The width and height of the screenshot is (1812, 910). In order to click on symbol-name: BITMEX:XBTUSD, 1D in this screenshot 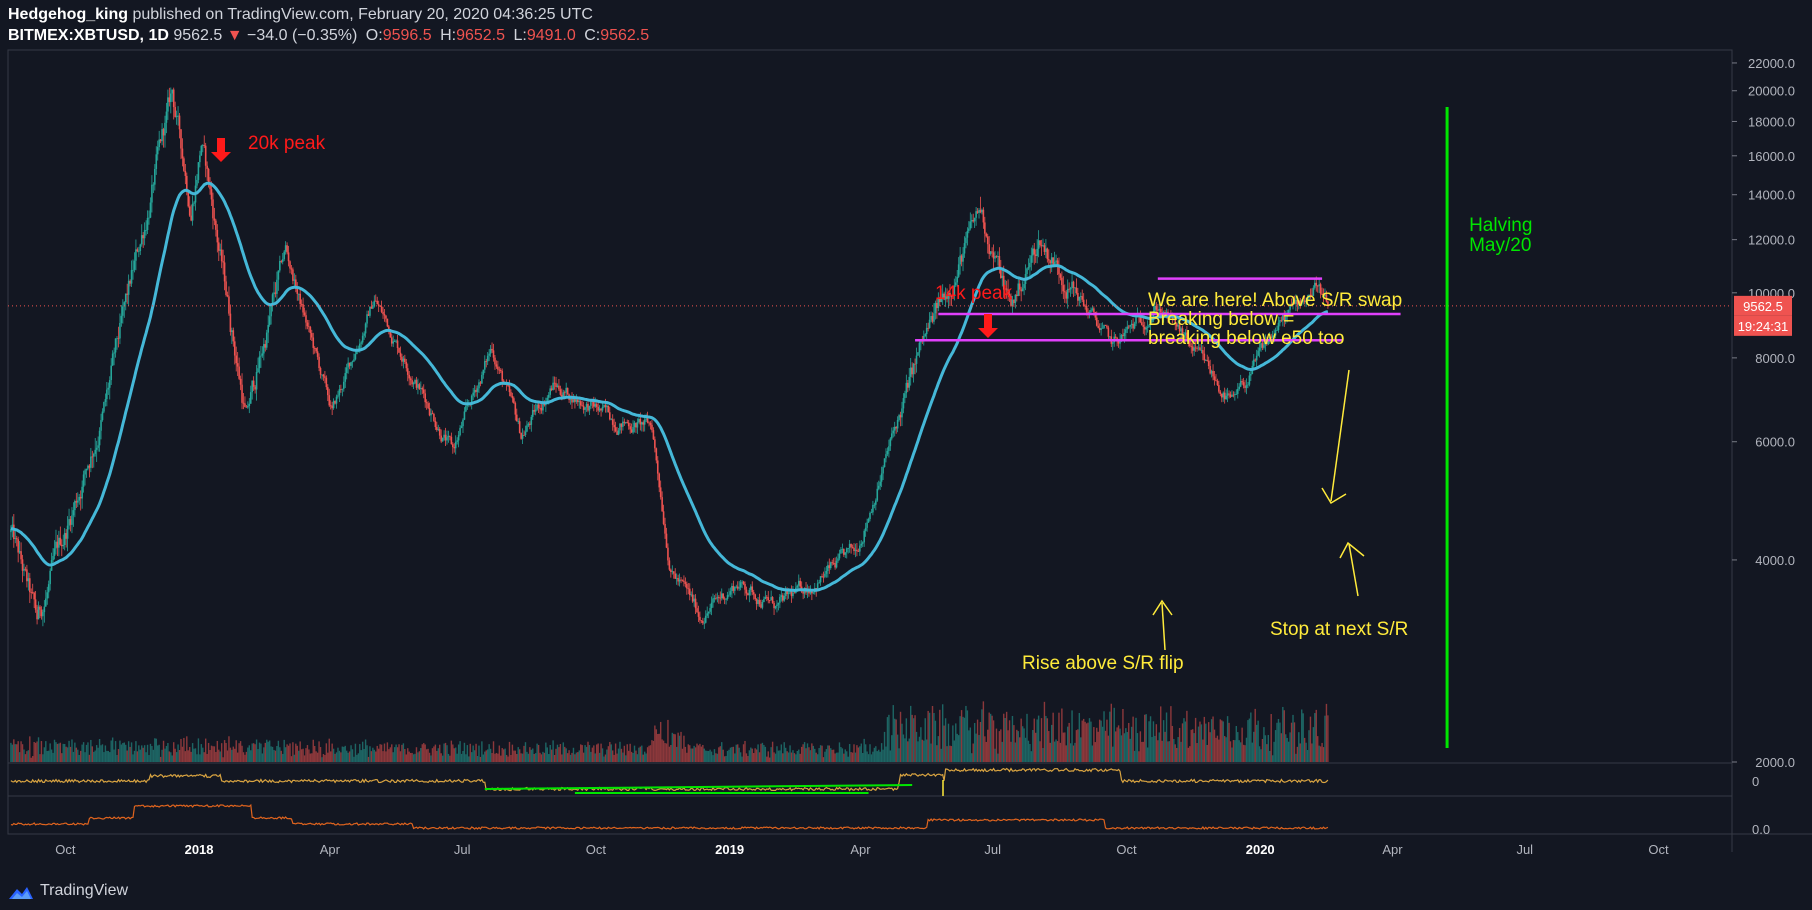, I will do `click(88, 35)`.